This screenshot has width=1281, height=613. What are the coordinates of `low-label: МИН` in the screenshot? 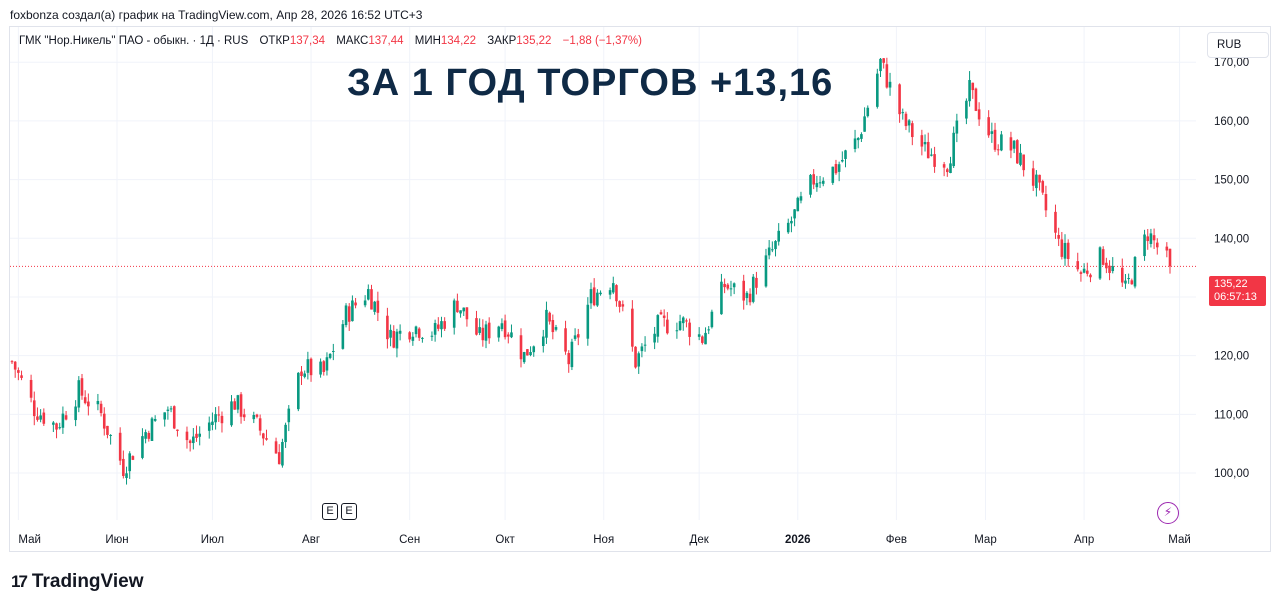 It's located at (427, 41).